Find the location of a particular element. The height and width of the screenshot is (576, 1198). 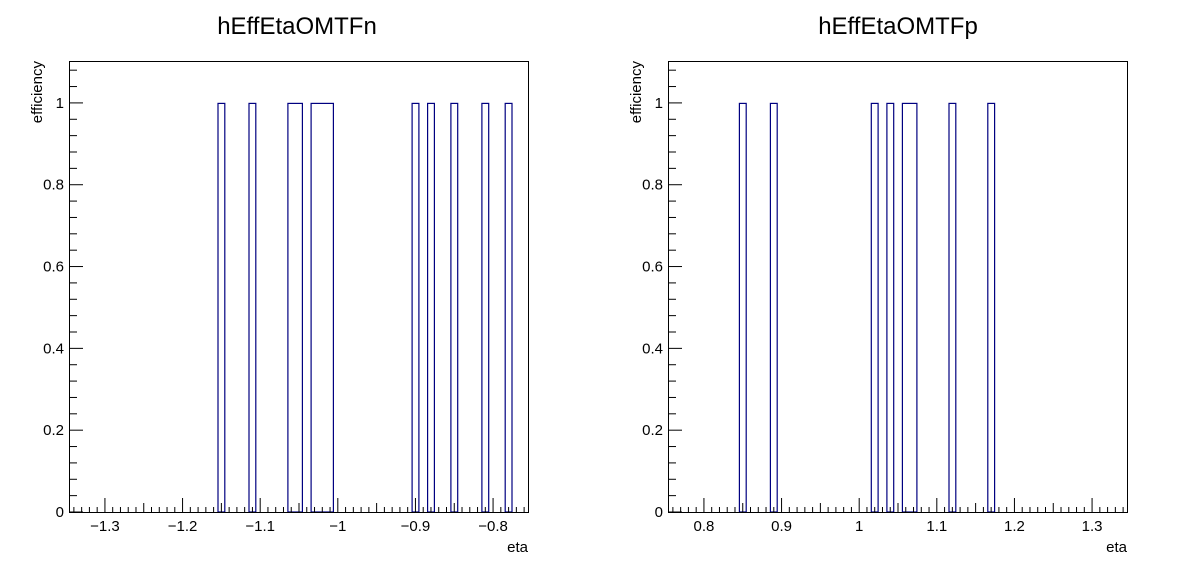

x-tick-label: −0.9 is located at coordinates (416, 526).